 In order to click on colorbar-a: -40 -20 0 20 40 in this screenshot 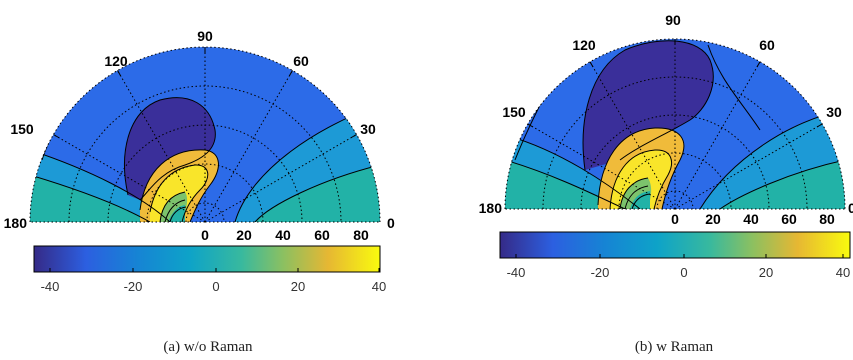, I will do `click(209, 269)`.